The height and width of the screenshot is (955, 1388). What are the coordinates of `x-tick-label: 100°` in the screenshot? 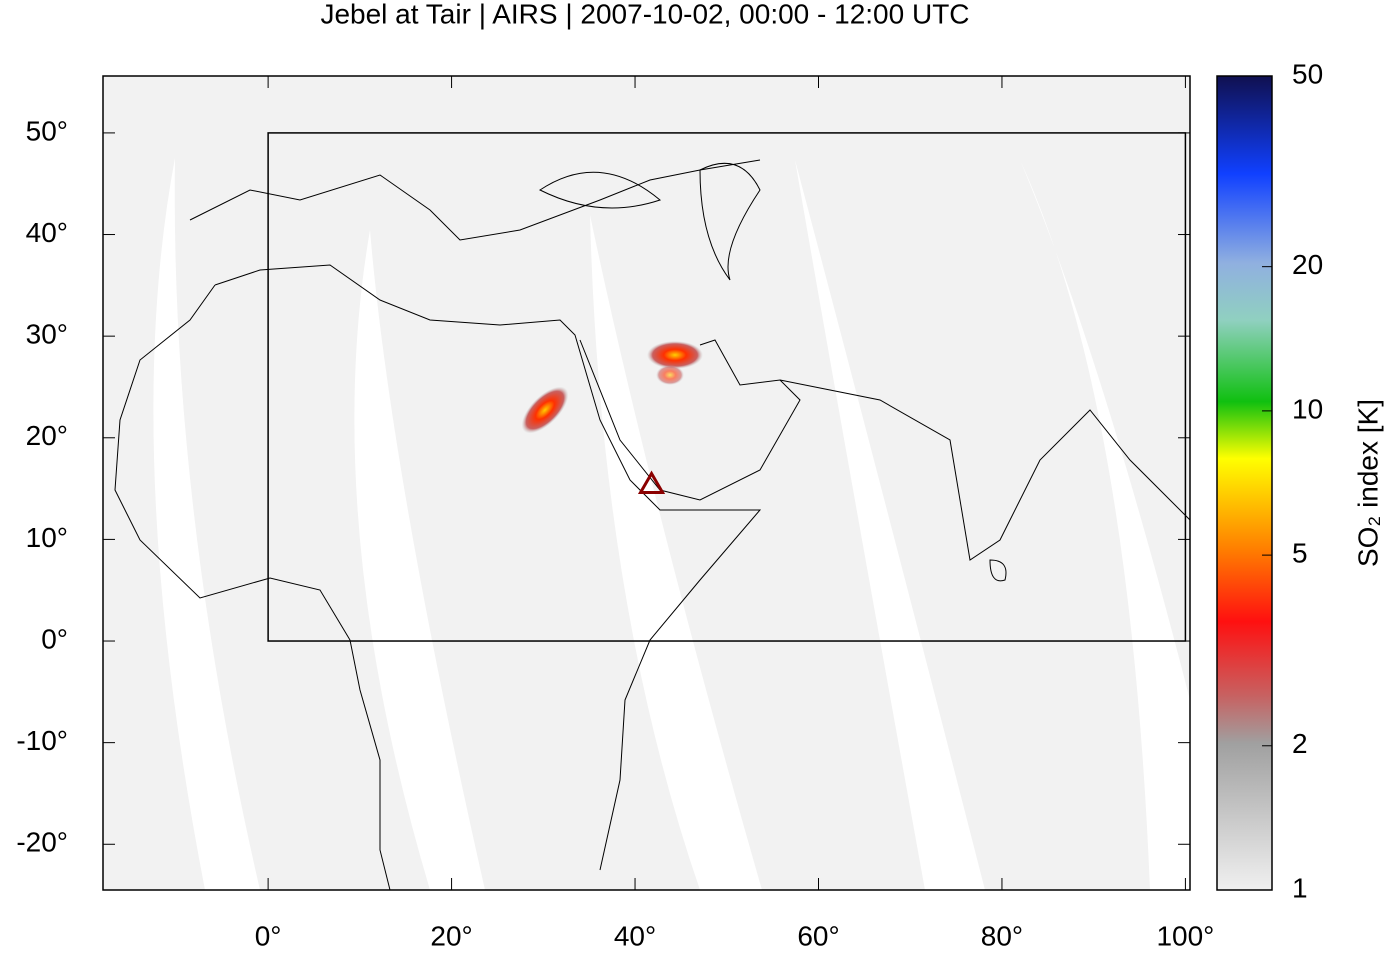 It's located at (1185, 935).